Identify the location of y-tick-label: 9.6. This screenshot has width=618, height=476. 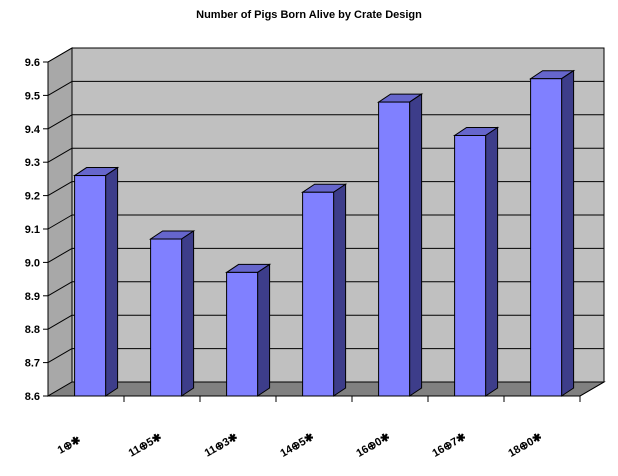
(32, 63).